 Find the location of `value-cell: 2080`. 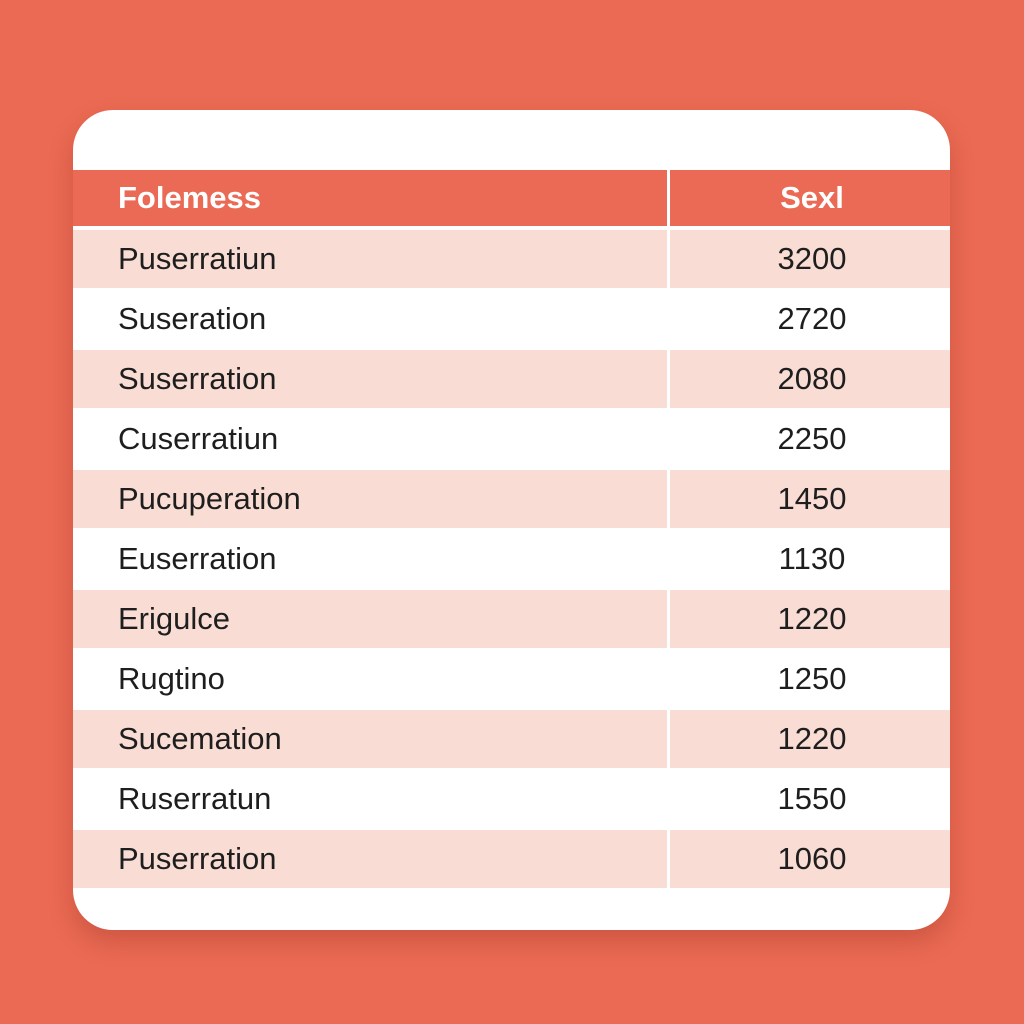

value-cell: 2080 is located at coordinates (812, 378).